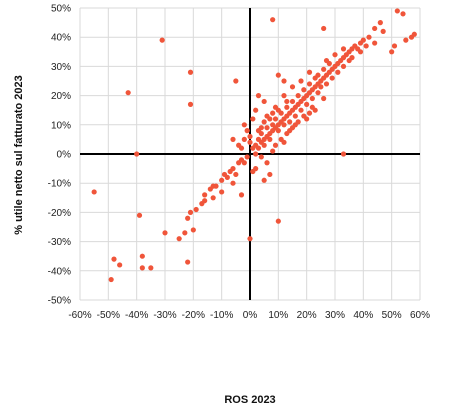  Describe the element at coordinates (61, 125) in the screenshot. I see `y-tick-label: 10%` at that location.